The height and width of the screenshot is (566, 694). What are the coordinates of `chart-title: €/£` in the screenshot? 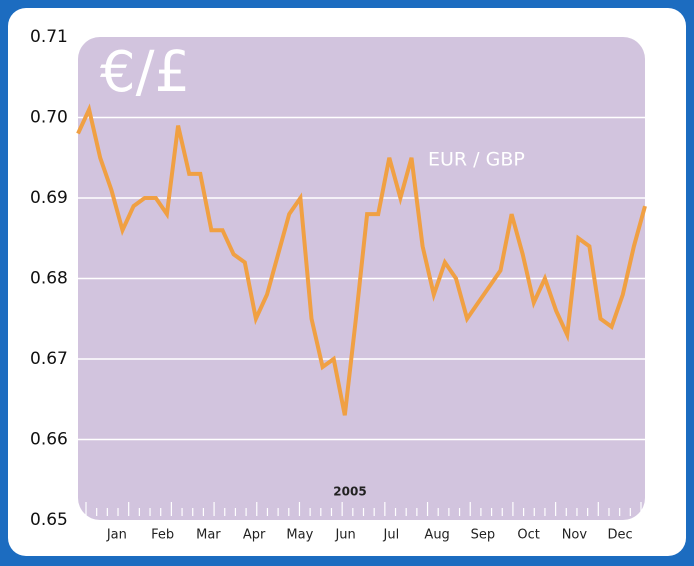 It's located at (145, 72).